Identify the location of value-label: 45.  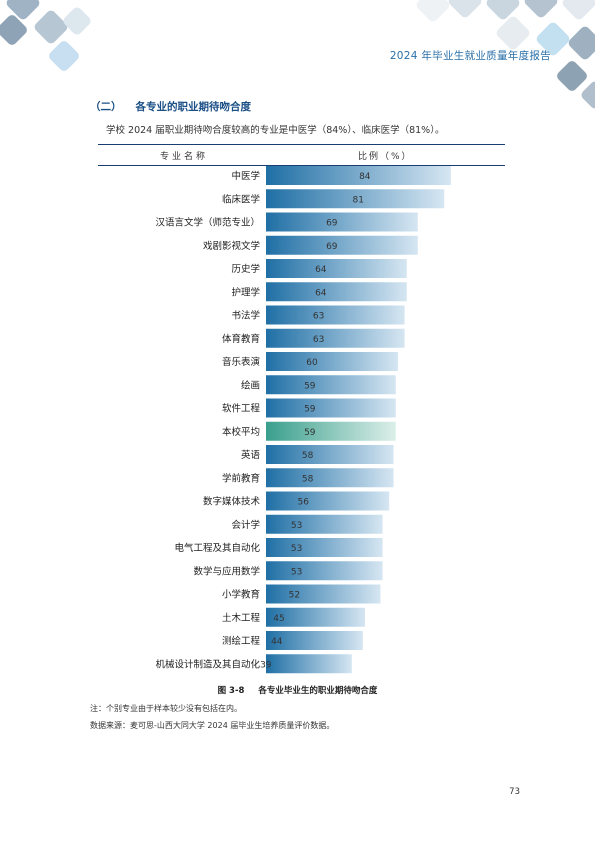
(278, 619).